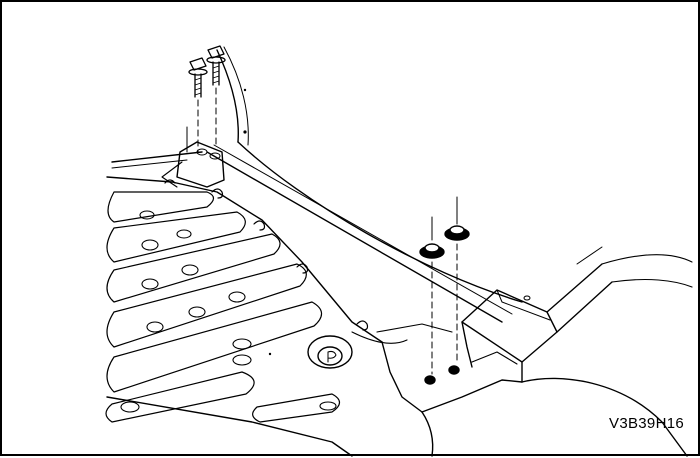 Image resolution: width=700 pixels, height=458 pixels. I want to click on edge-clips, so click(266, 255).